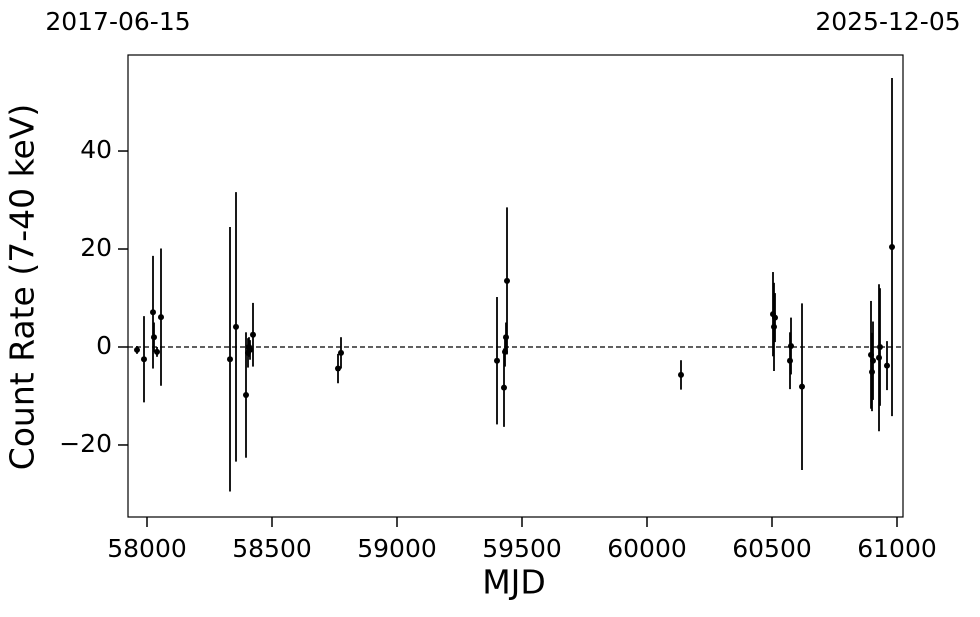 The width and height of the screenshot is (980, 617). What do you see at coordinates (397, 548) in the screenshot?
I see `x-tick-label: 59000` at bounding box center [397, 548].